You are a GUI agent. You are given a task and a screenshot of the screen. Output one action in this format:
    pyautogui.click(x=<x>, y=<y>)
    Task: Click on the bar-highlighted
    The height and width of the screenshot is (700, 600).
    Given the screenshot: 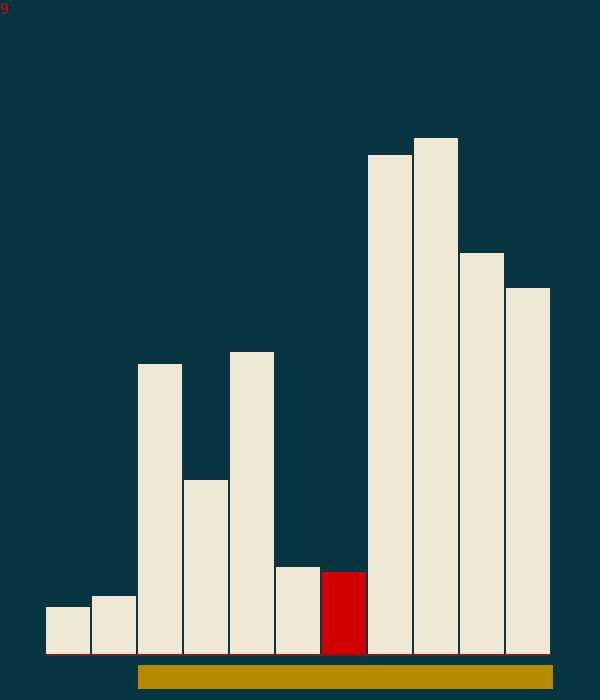 What is the action you would take?
    pyautogui.click(x=344, y=613)
    